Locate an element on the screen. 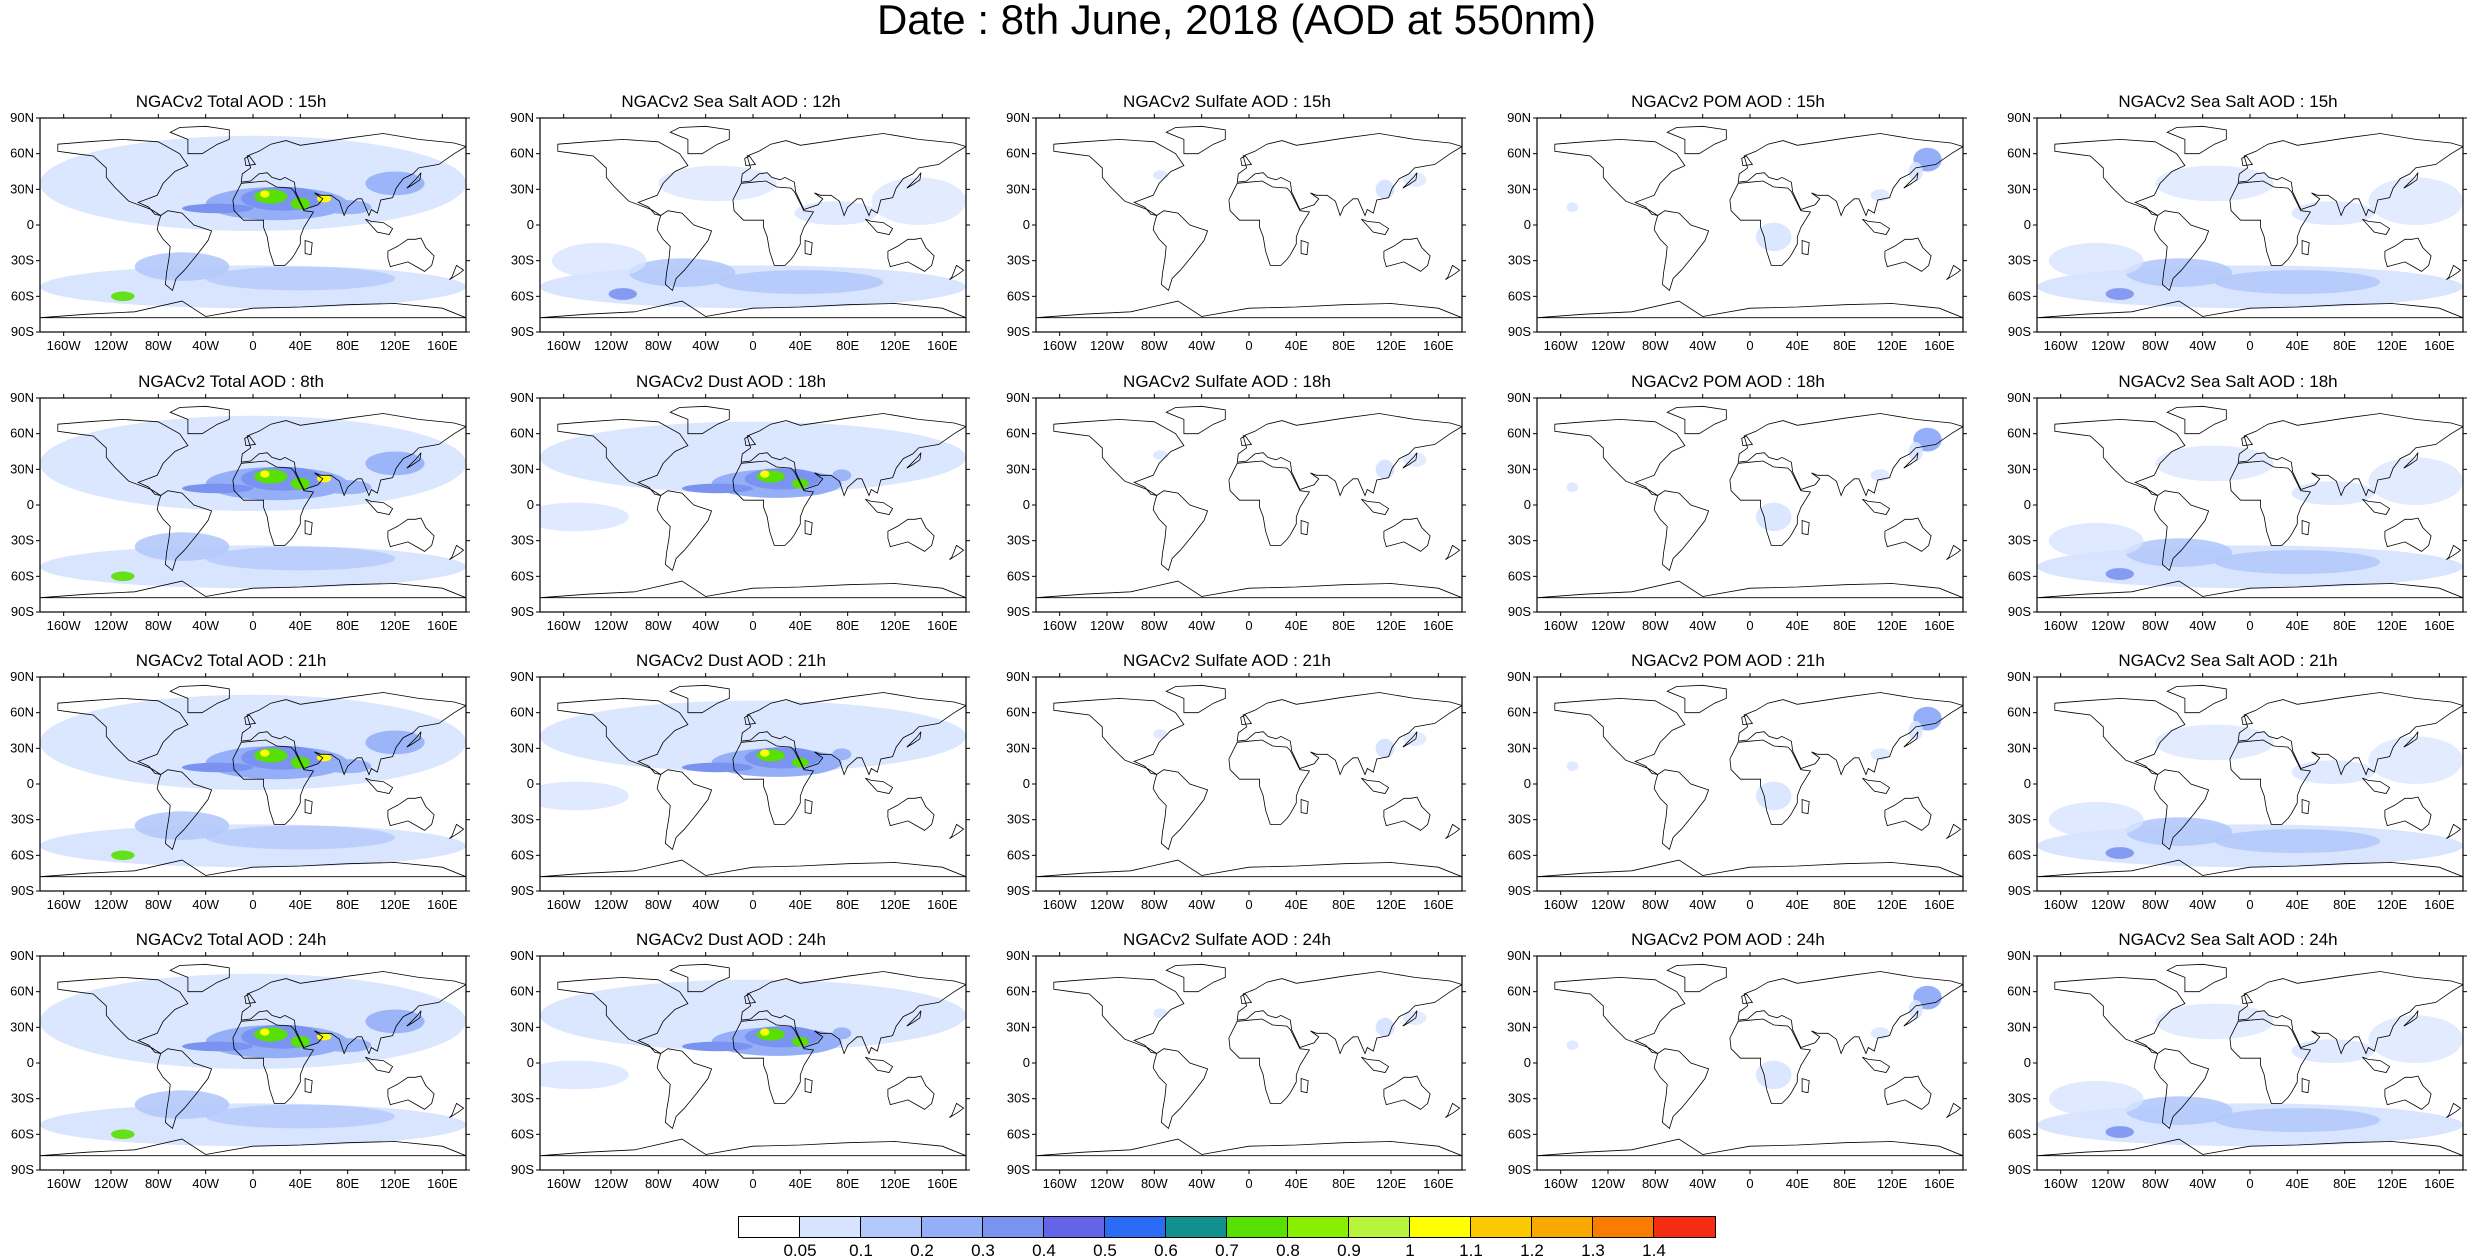  panel-title: NGACv2 Sea Salt AOD : 15h is located at coordinates (2228, 101).